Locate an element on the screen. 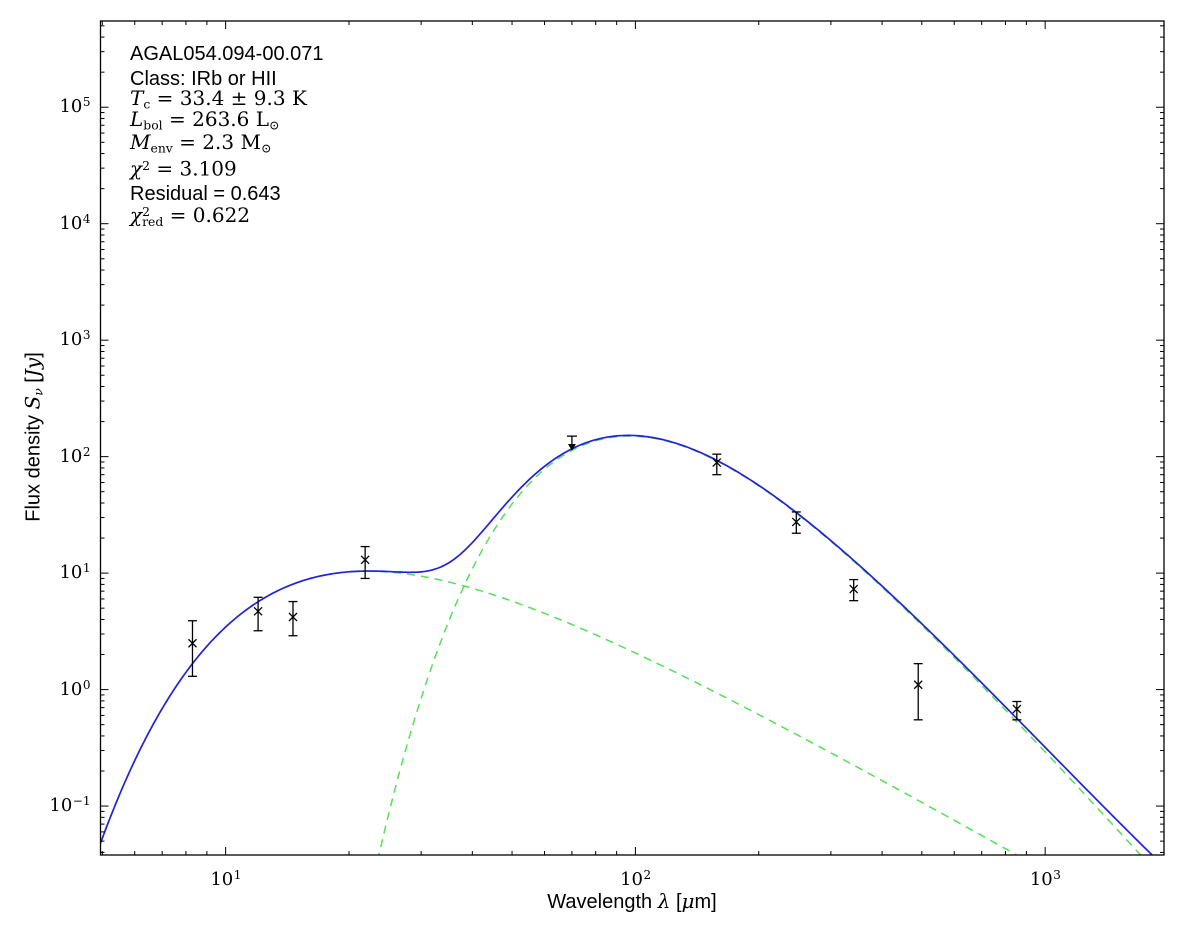 The height and width of the screenshot is (933, 1200). annotation-line-chi2red-line: χ 2 red = 0.622 is located at coordinates (190, 216).